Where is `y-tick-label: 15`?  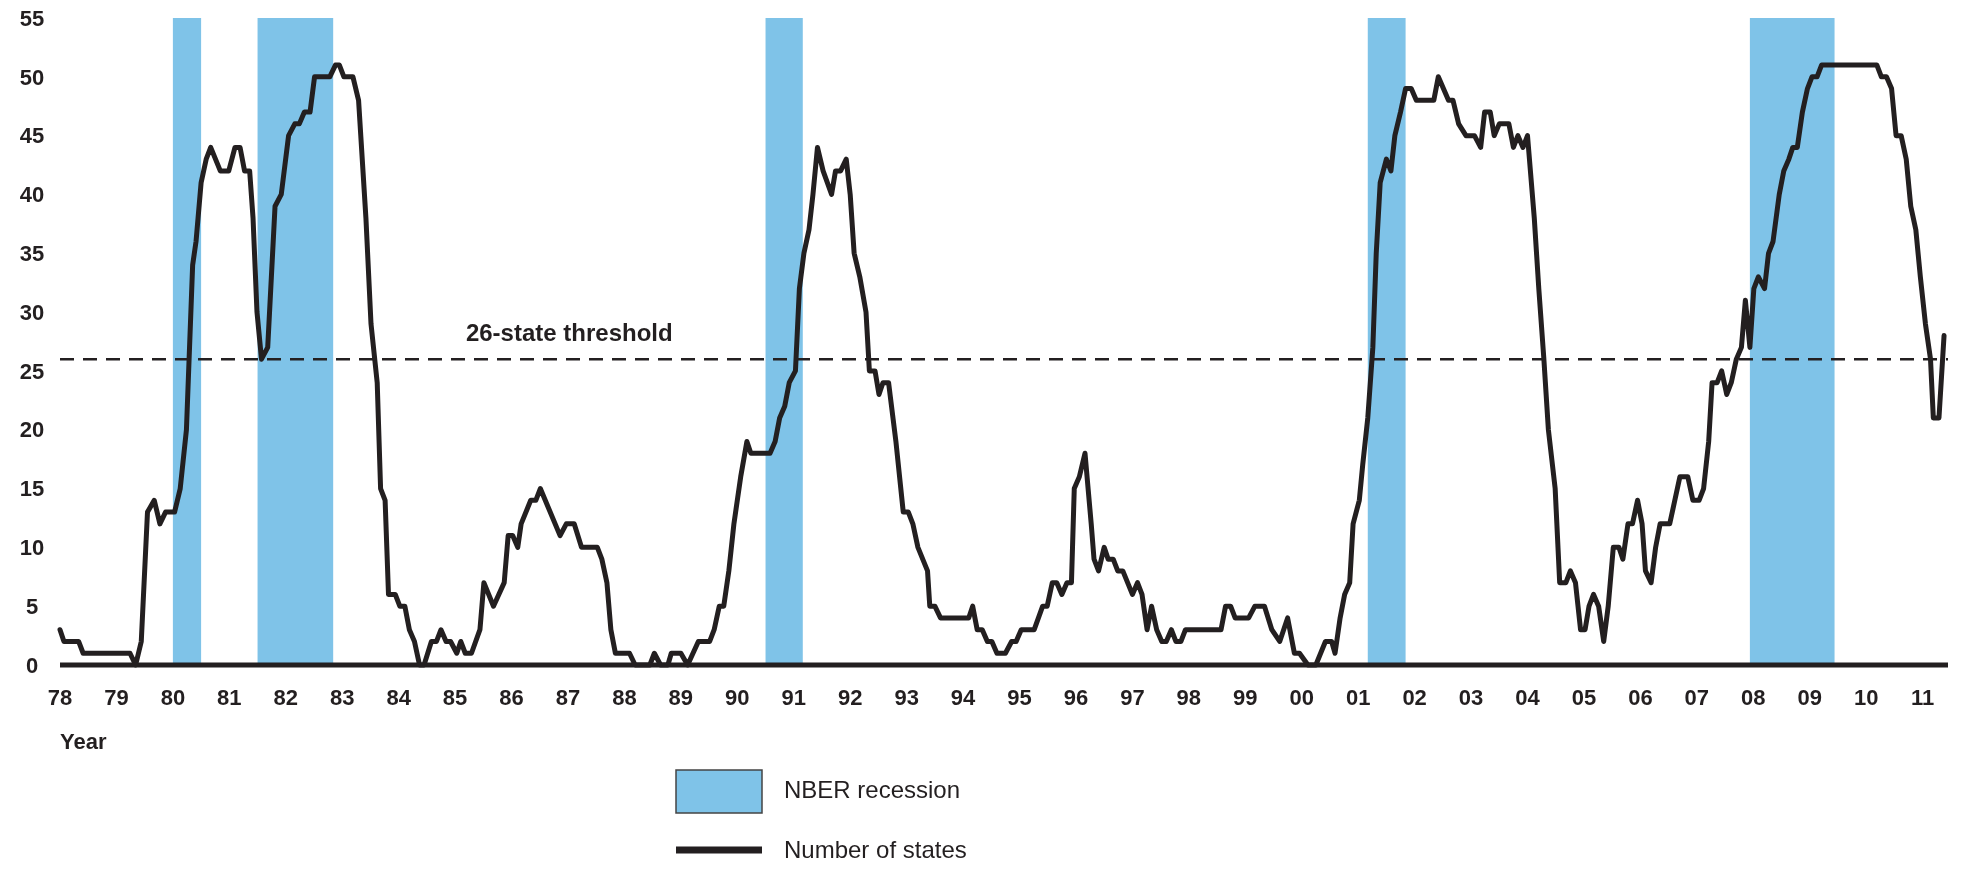 y-tick-label: 15 is located at coordinates (32, 489).